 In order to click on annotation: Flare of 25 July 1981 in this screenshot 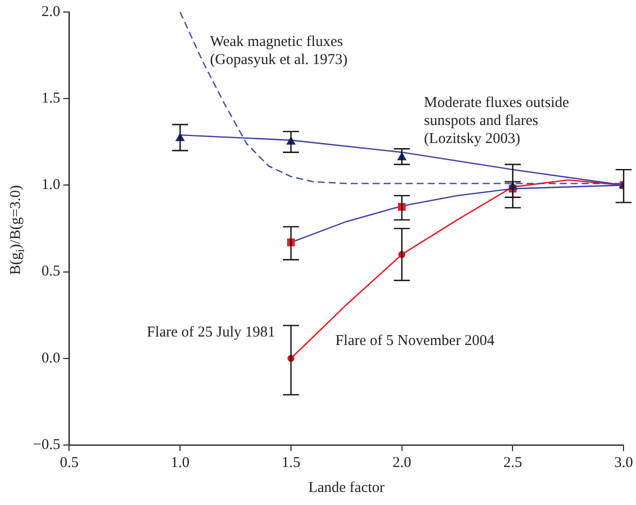, I will do `click(211, 332)`.